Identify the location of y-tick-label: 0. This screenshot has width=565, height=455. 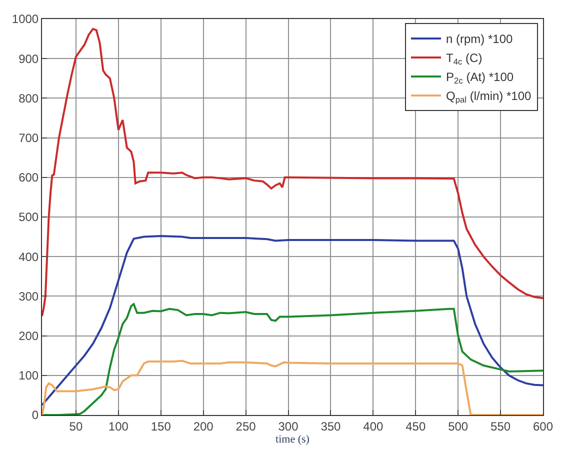
(35, 415).